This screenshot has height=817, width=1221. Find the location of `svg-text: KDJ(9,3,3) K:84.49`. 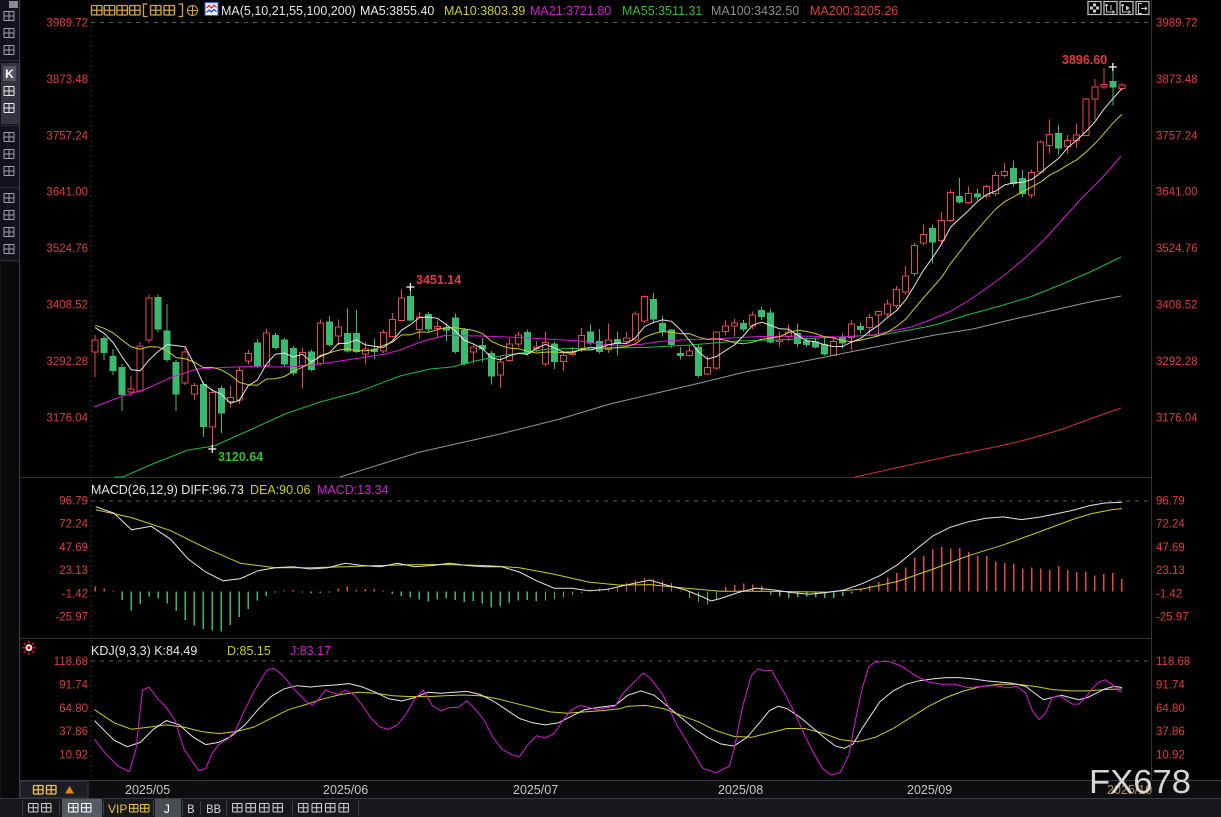

svg-text: KDJ(9,3,3) K:84.49 is located at coordinates (144, 651).